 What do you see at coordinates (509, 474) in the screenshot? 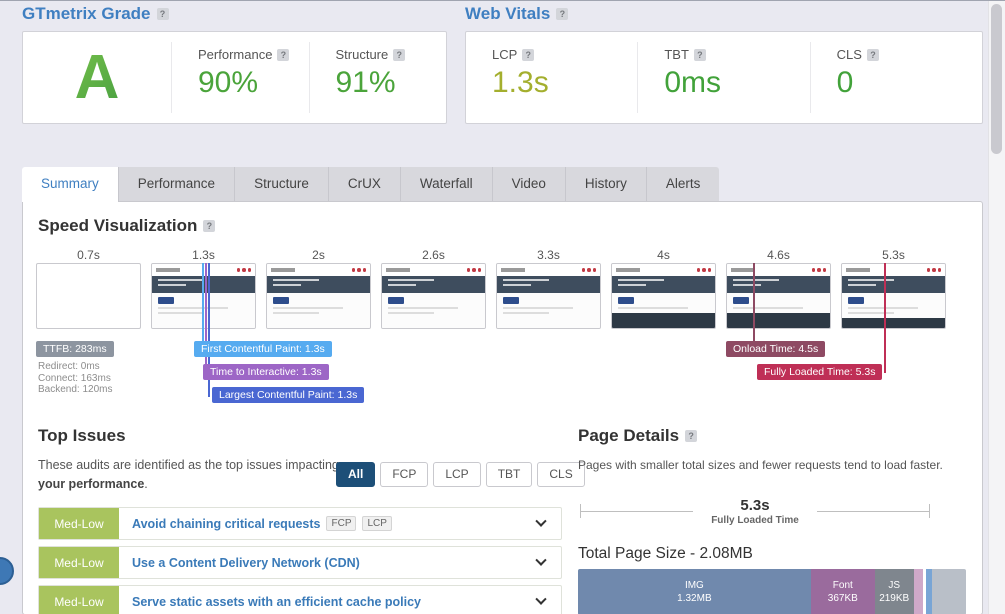
I see `filter-tbt: TBT` at bounding box center [509, 474].